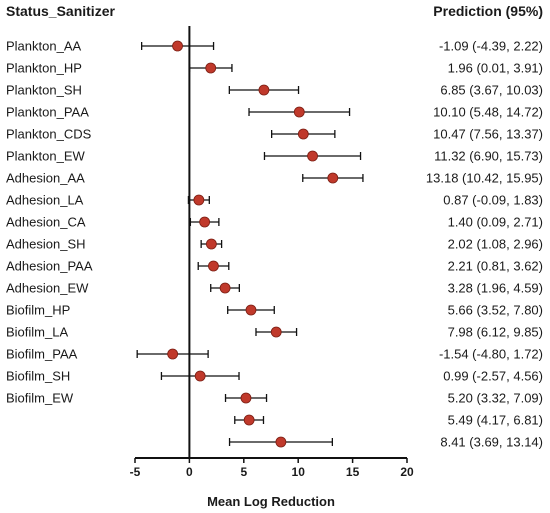 The height and width of the screenshot is (513, 550). What do you see at coordinates (488, 156) in the screenshot?
I see `prediction-label: 11.32 (6.90, 15.73)` at bounding box center [488, 156].